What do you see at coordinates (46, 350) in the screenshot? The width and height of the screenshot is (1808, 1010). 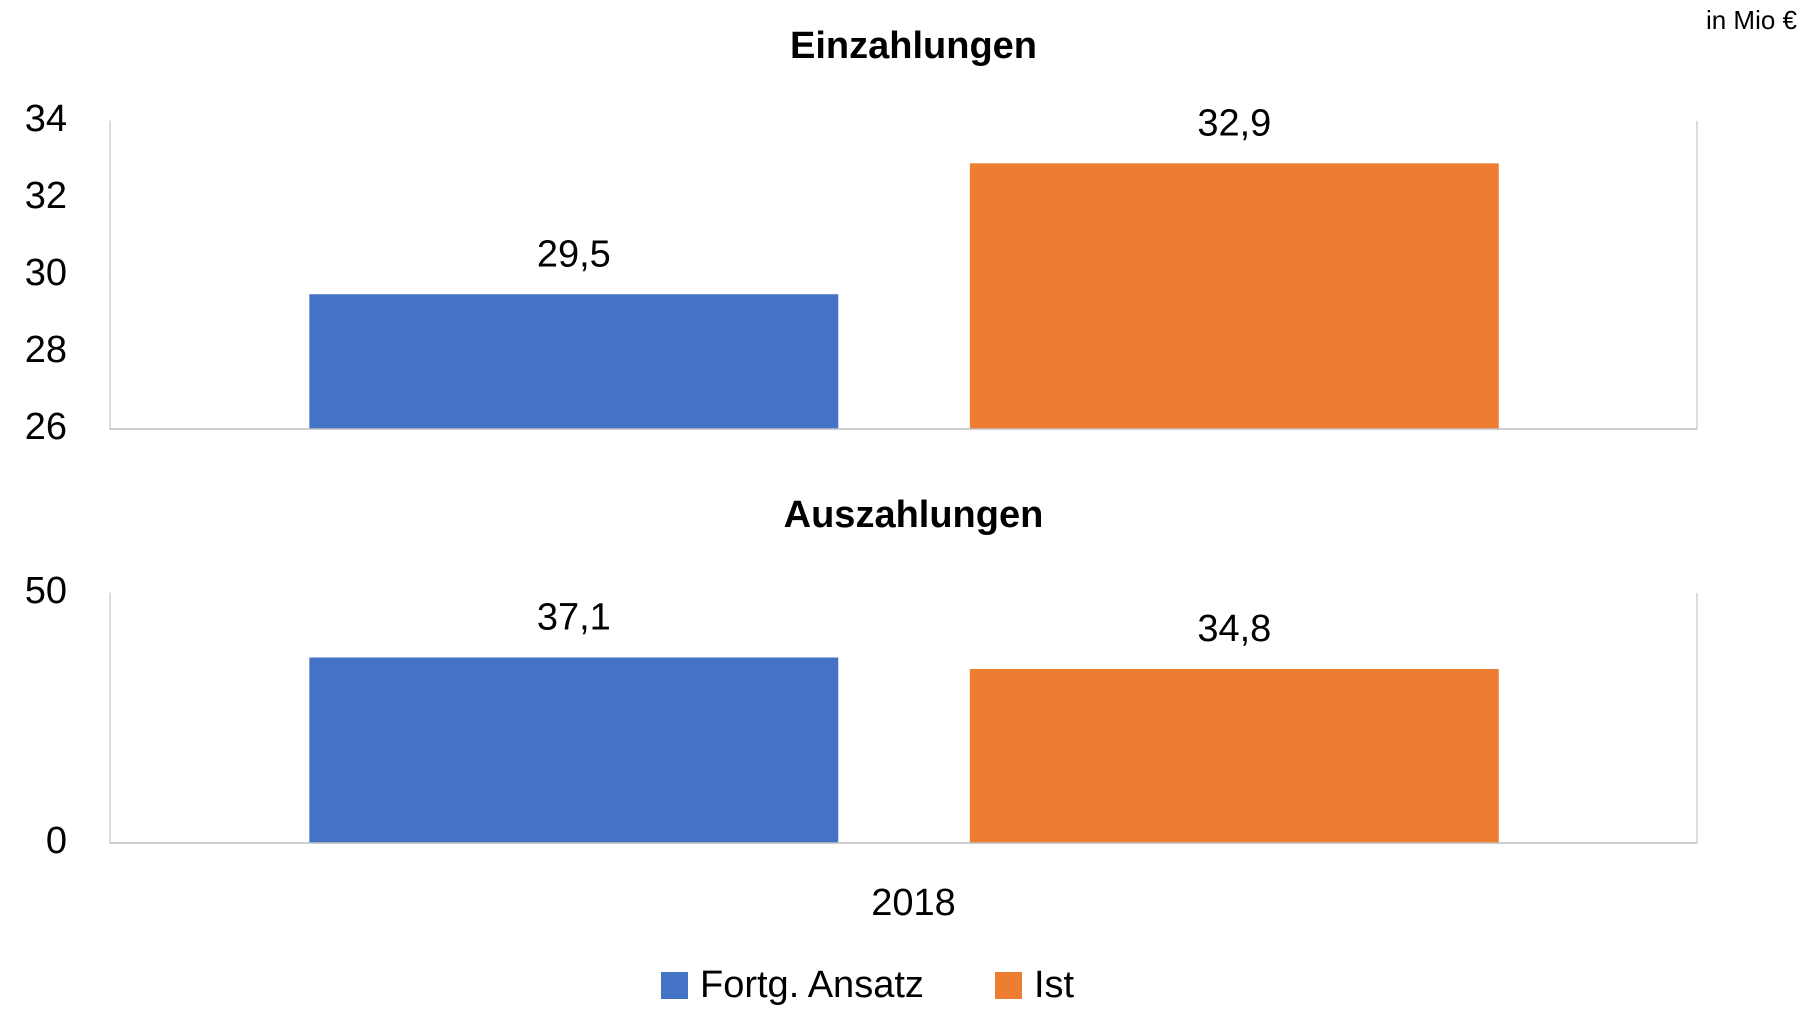 I see `y-tick-label: 28` at bounding box center [46, 350].